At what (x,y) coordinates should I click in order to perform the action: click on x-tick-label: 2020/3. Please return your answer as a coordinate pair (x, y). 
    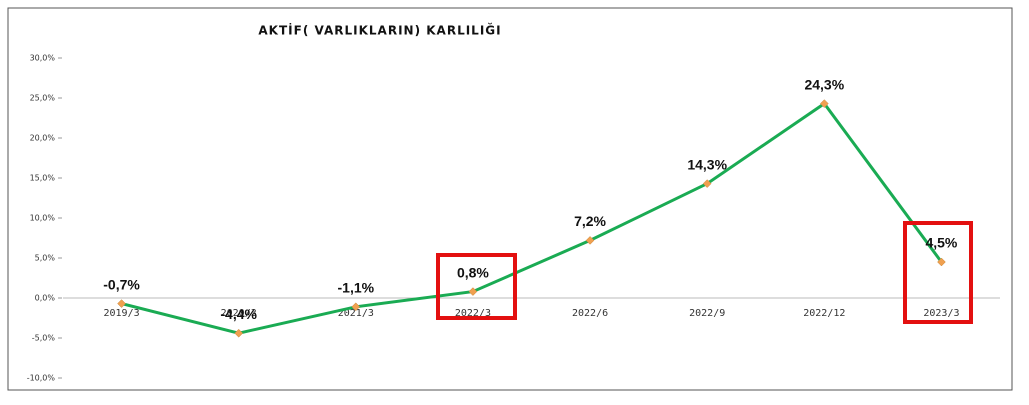
    Looking at the image, I should click on (239, 313).